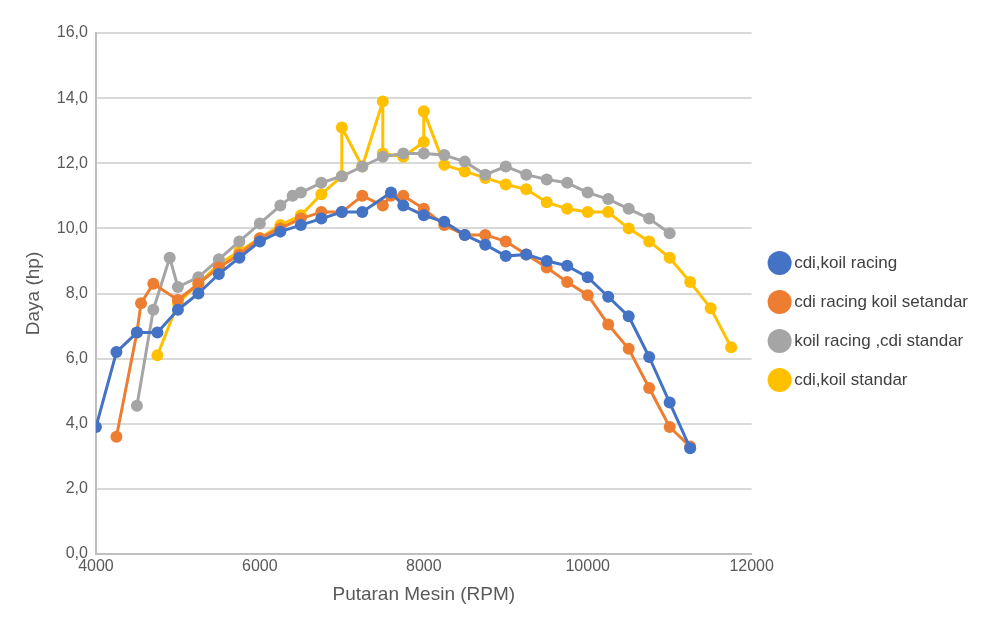  I want to click on x-tick-label: 8000, so click(423, 566).